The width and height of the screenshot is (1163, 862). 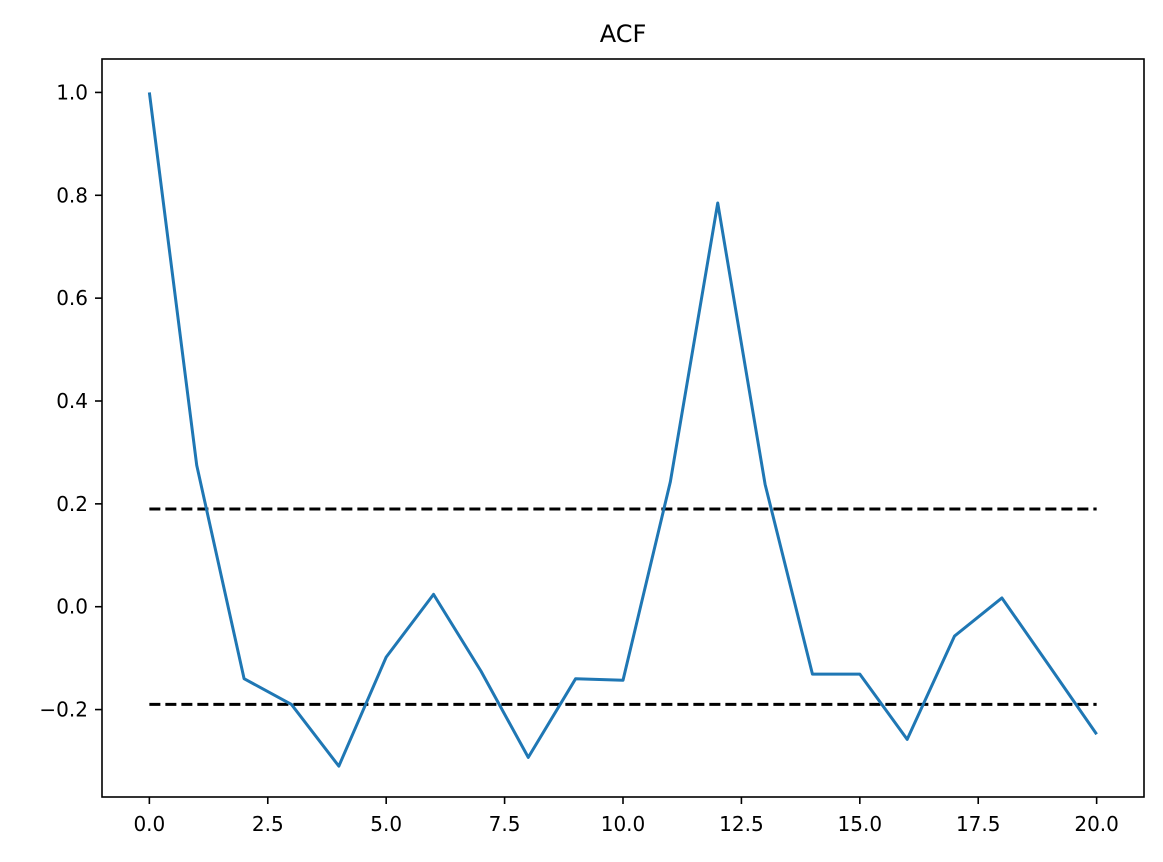 I want to click on y-tick-label: −0.2, so click(x=63, y=710).